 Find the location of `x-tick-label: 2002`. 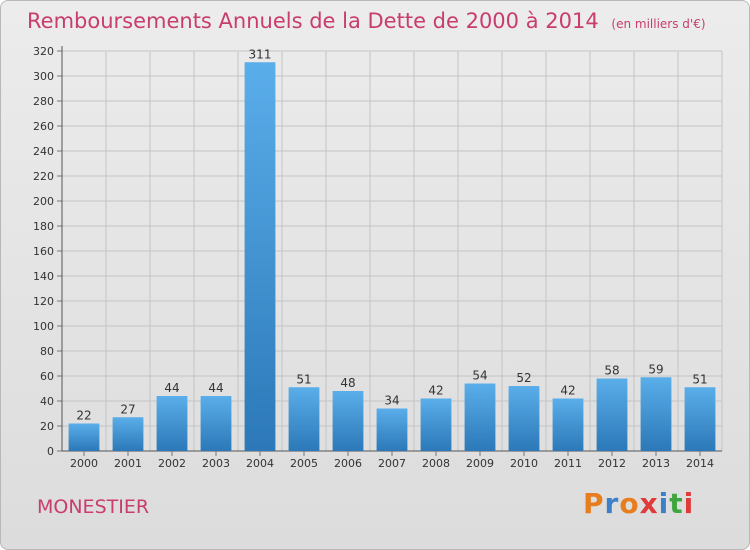

x-tick-label: 2002 is located at coordinates (172, 463).